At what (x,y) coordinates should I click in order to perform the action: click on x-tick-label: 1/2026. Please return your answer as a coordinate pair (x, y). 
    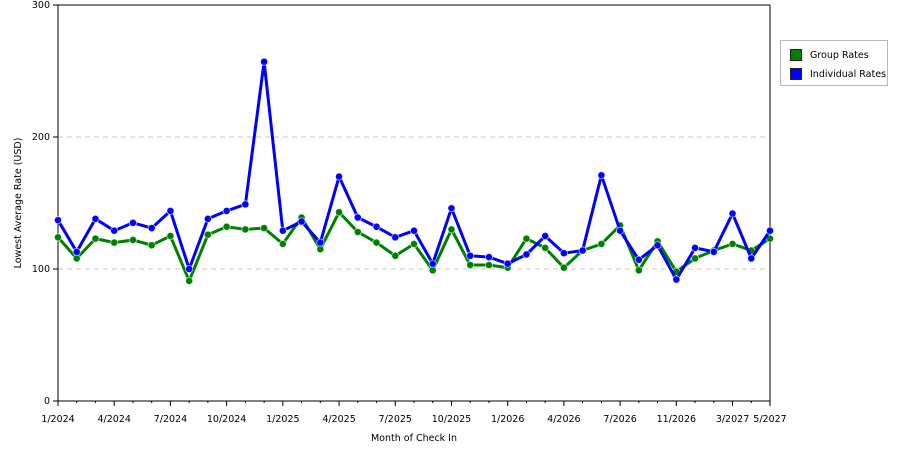
    Looking at the image, I should click on (507, 419).